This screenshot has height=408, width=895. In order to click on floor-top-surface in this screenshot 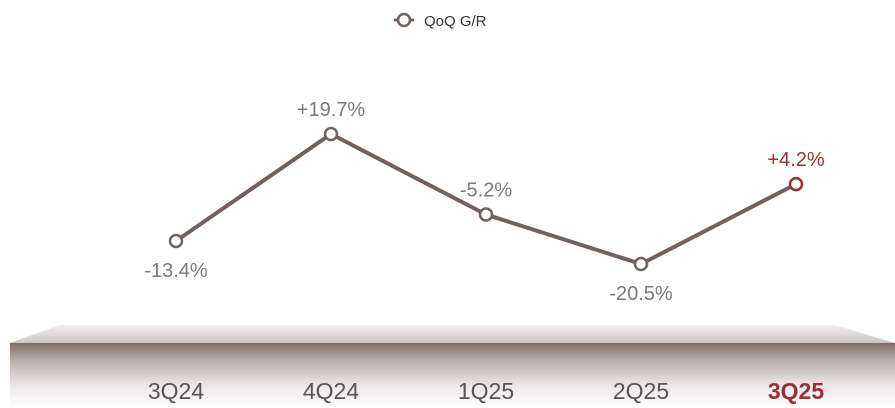, I will do `click(452, 334)`.